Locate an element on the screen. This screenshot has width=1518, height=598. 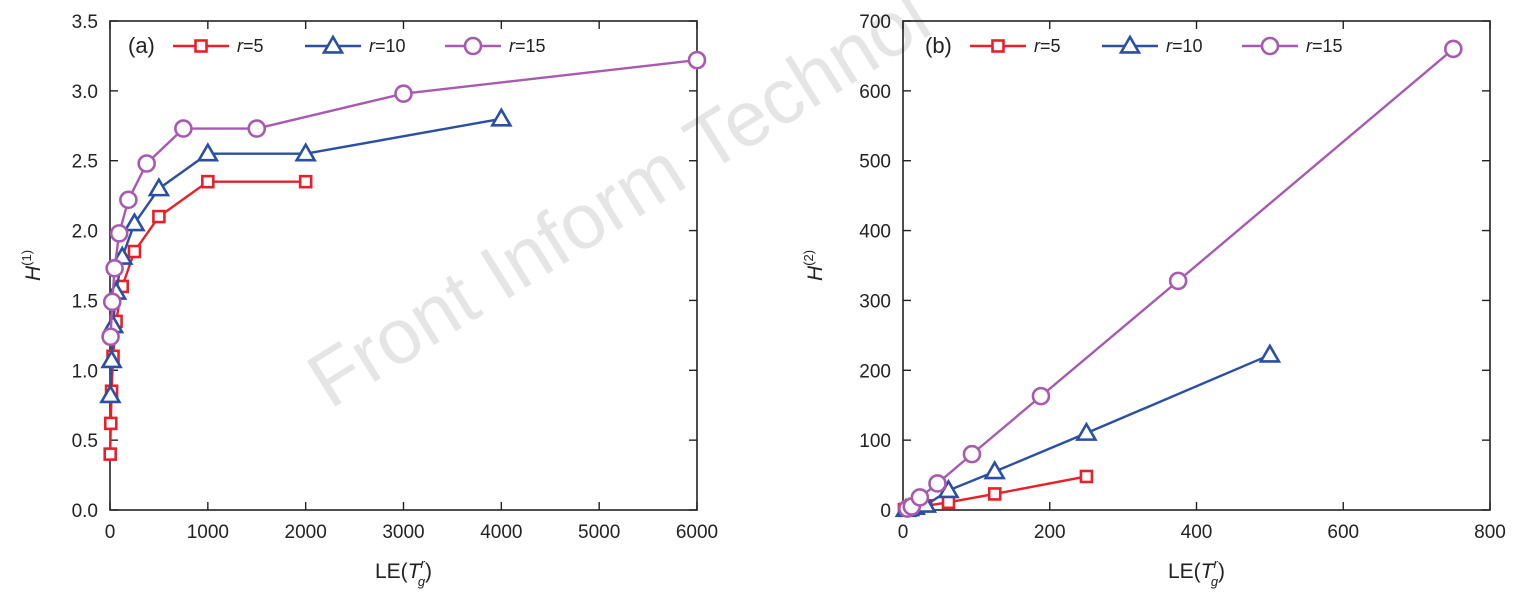
legend-label: r=10 is located at coordinates (387, 46).